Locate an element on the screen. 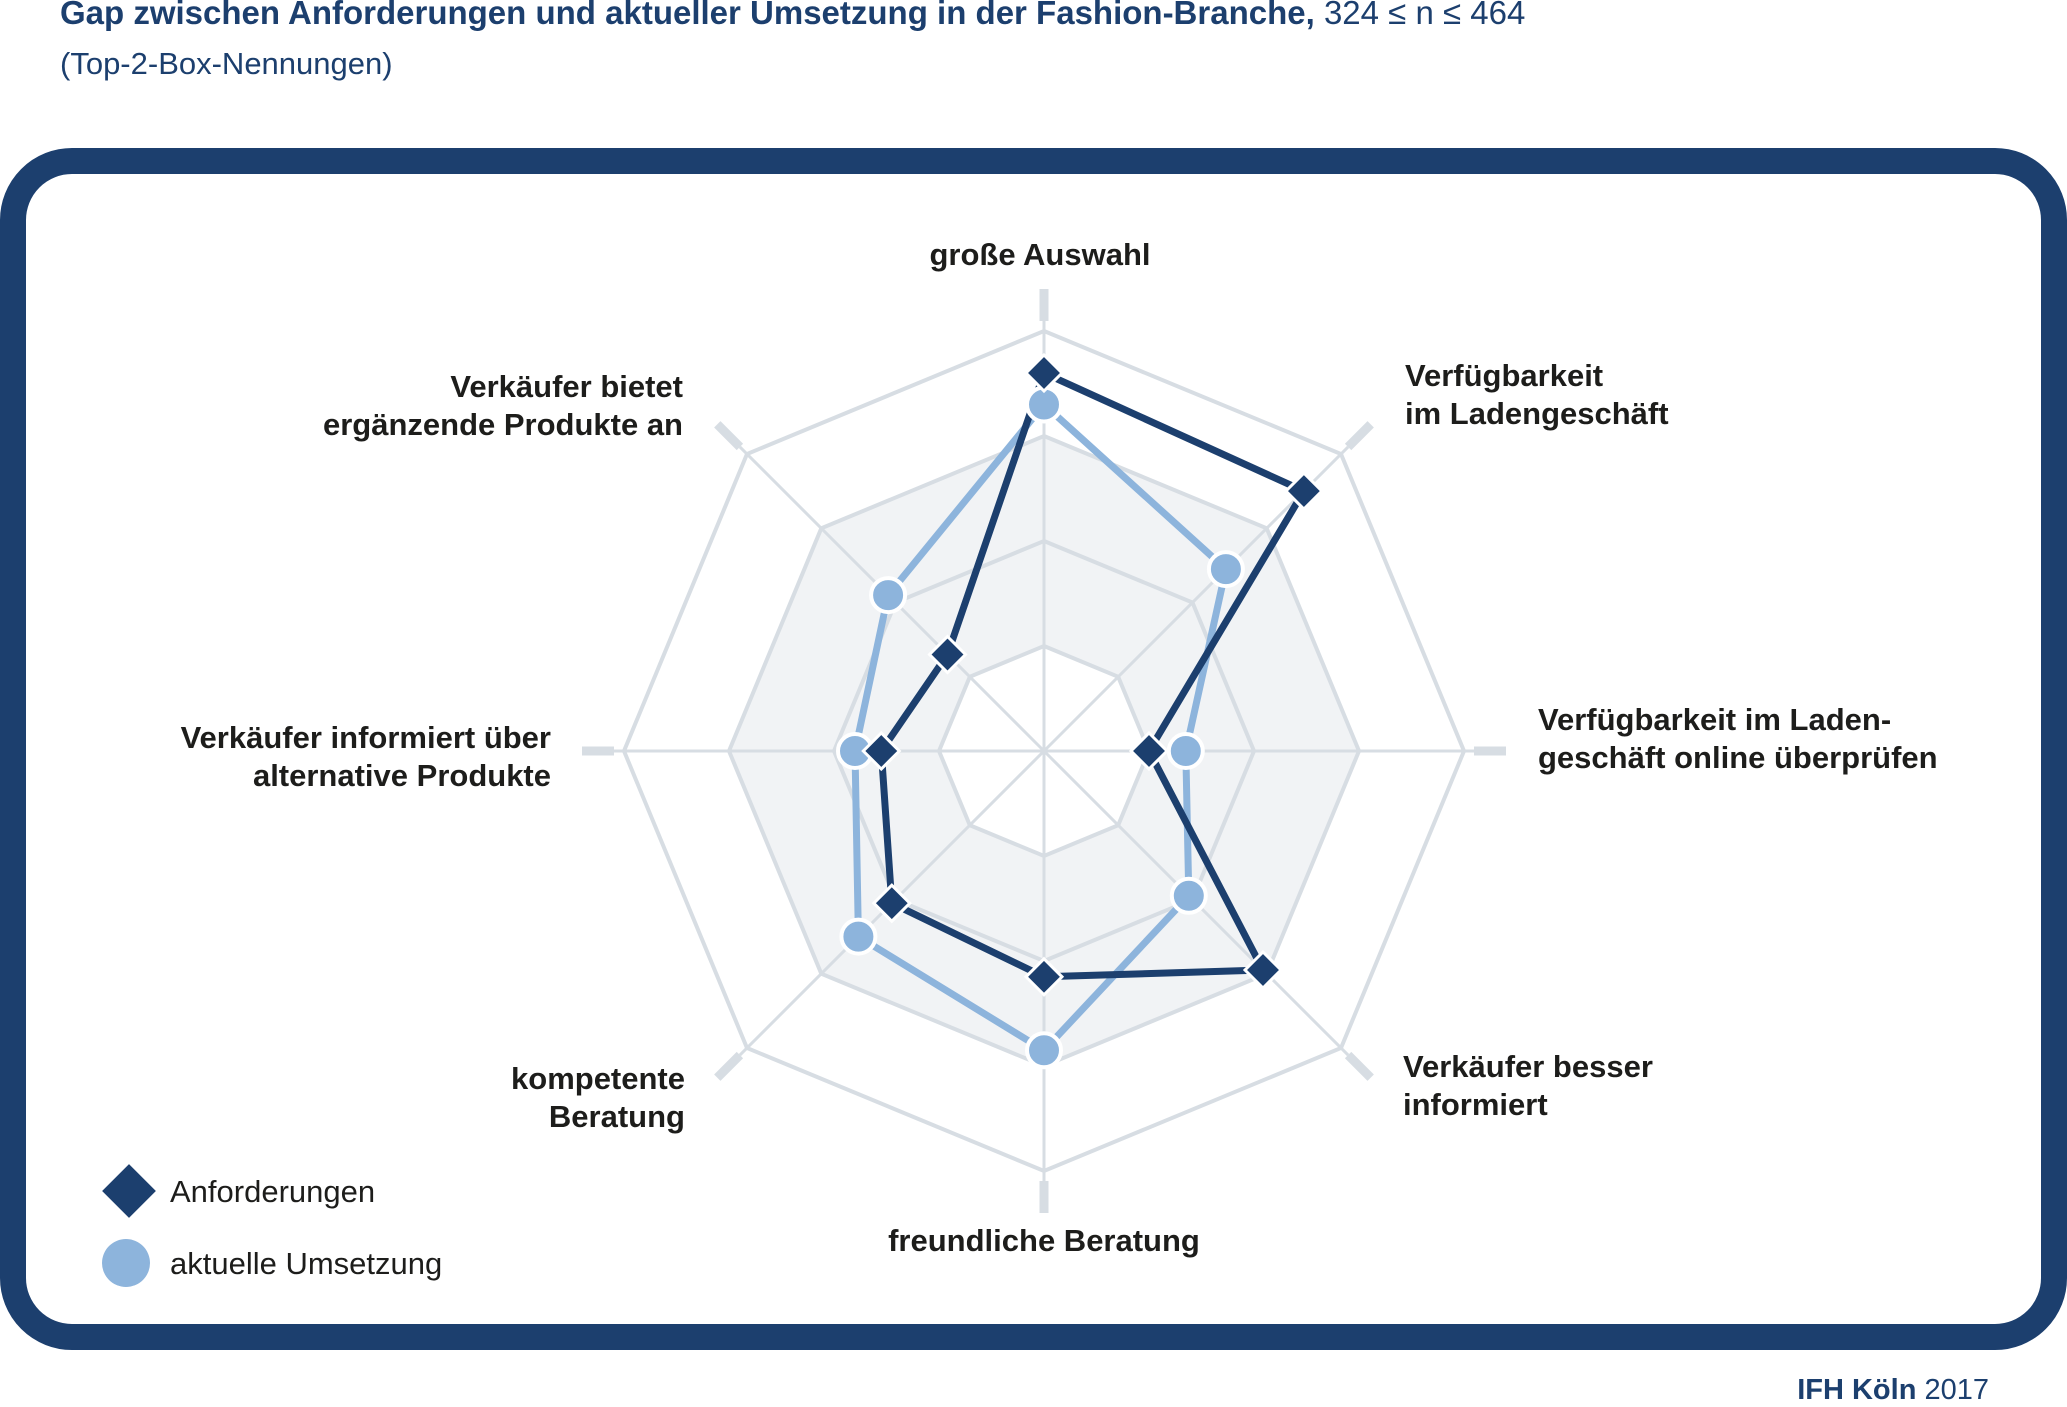 The height and width of the screenshot is (1407, 2067). diamond-icon is located at coordinates (129, 1191).